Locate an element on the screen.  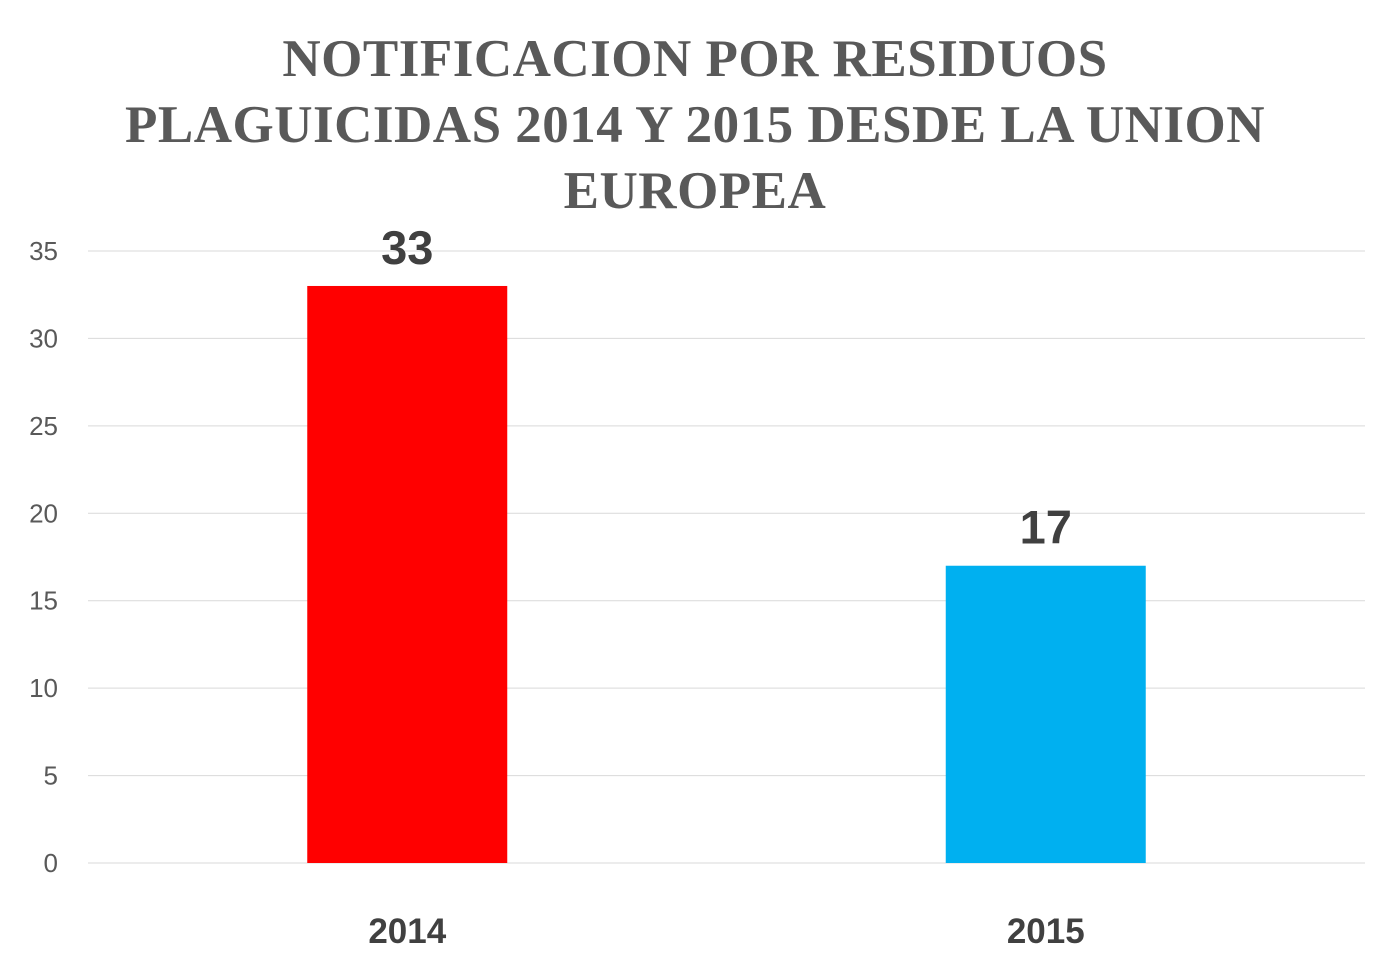
y-tick-label: 20 is located at coordinates (43, 513).